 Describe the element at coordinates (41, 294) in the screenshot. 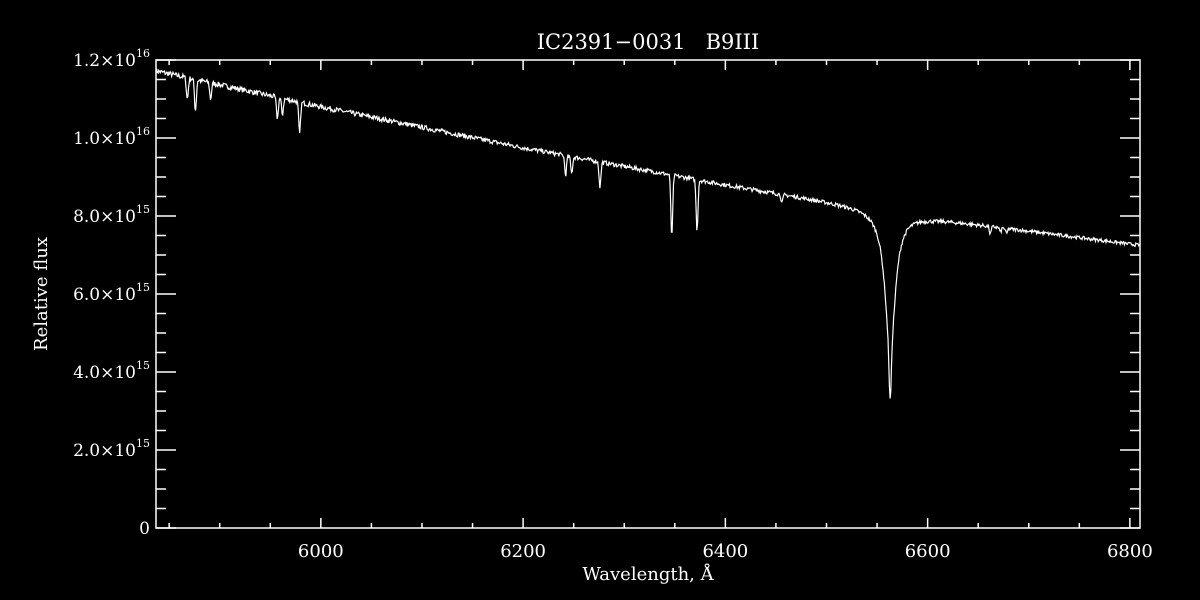

I see `y-axis-label: Relative flux` at that location.